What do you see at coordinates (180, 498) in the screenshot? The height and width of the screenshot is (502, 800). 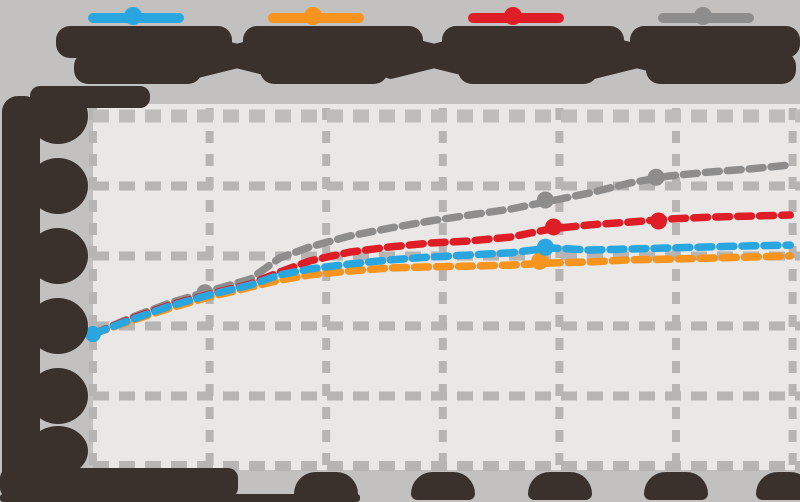 I see `x-axis-title-blob` at bounding box center [180, 498].